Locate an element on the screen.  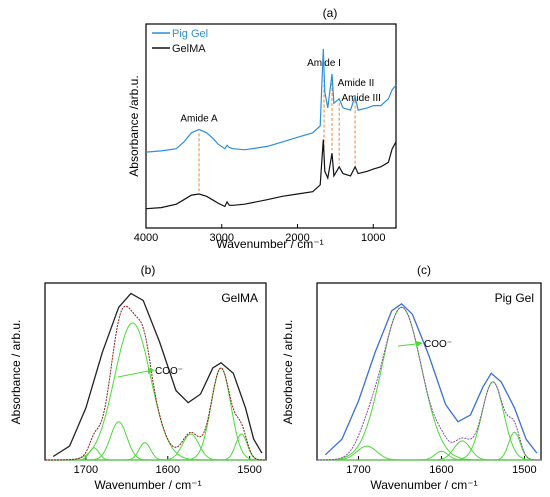
panel-c-coo-annotation: COO⁻ is located at coordinates (424, 344).